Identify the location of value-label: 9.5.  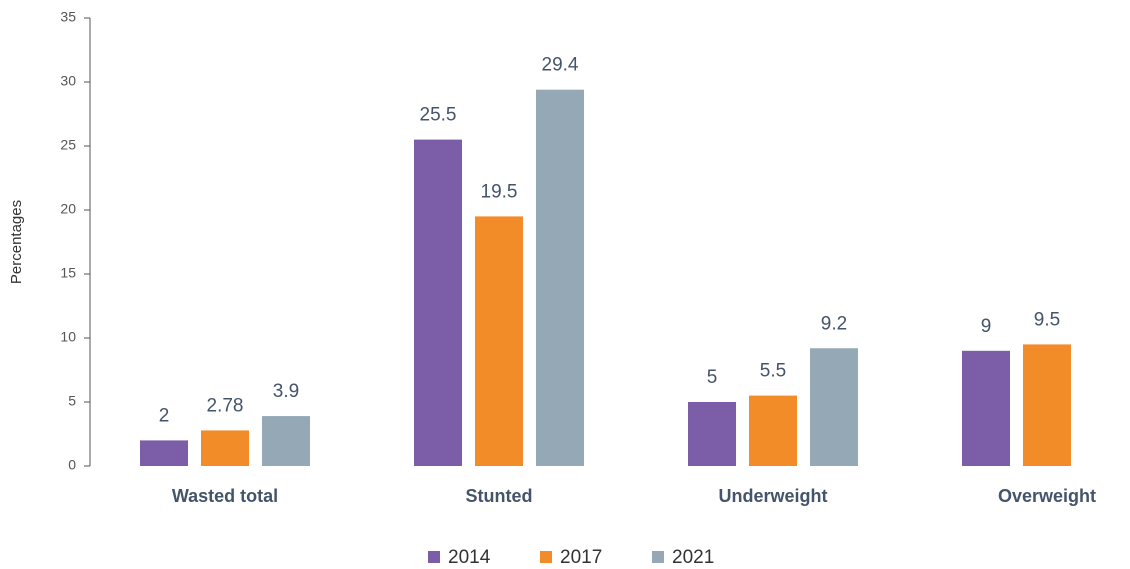
(1047, 319).